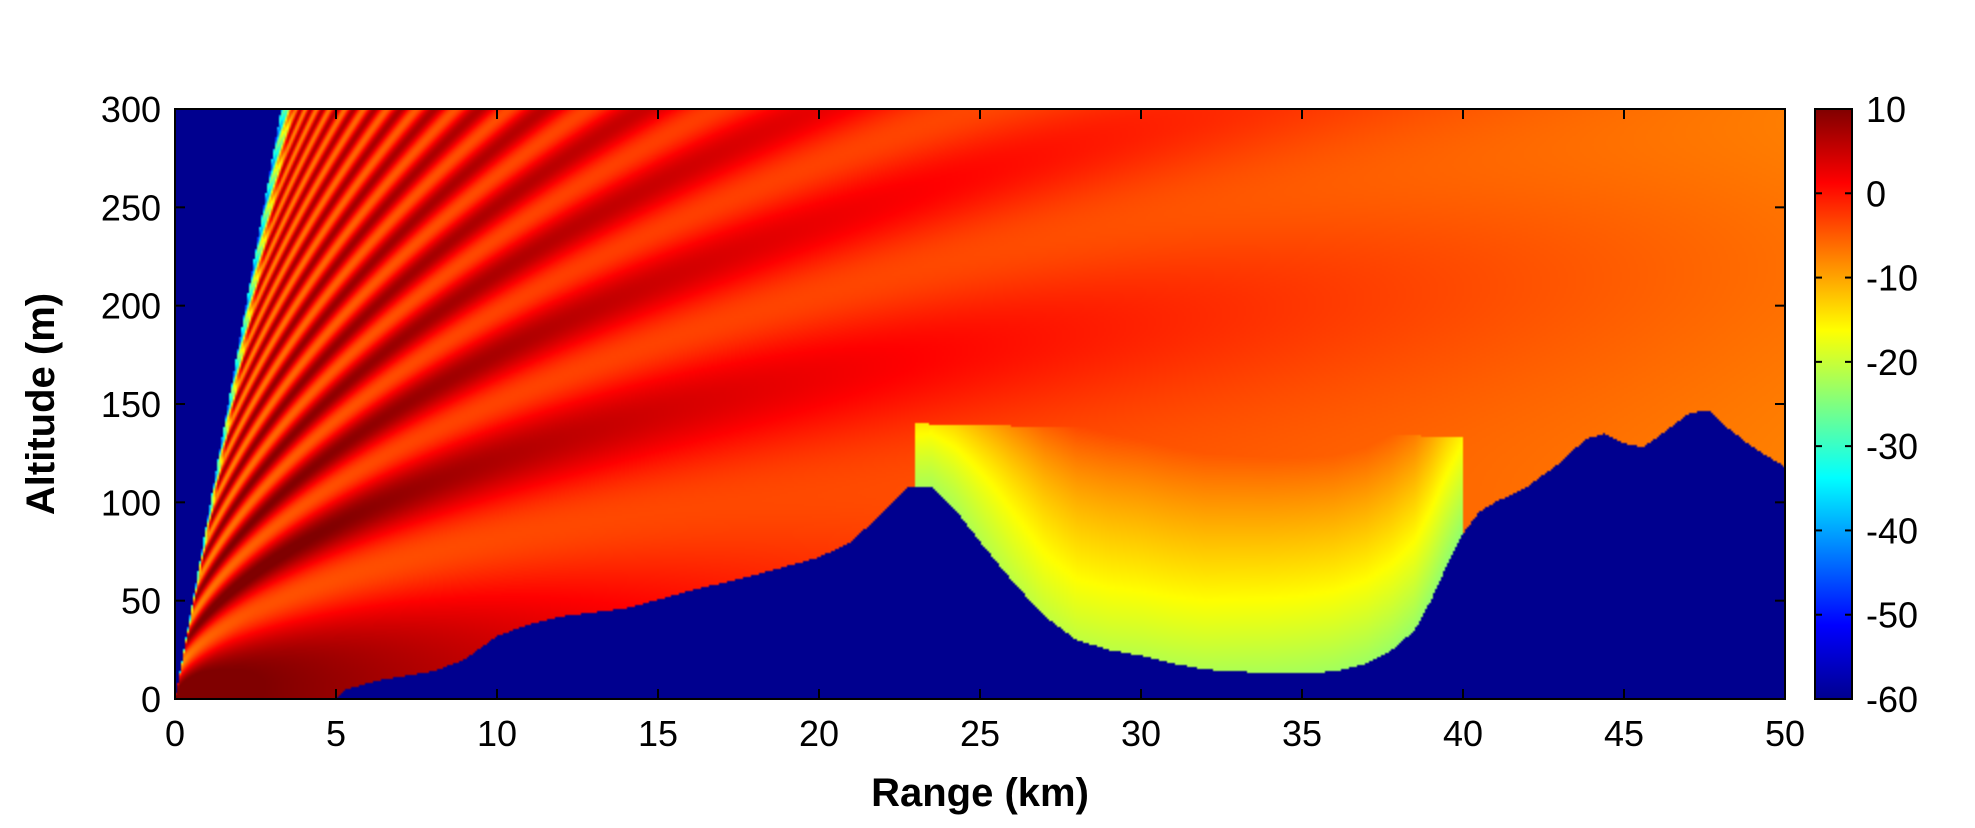  Describe the element at coordinates (131, 207) in the screenshot. I see `y-tick-label: 250` at that location.